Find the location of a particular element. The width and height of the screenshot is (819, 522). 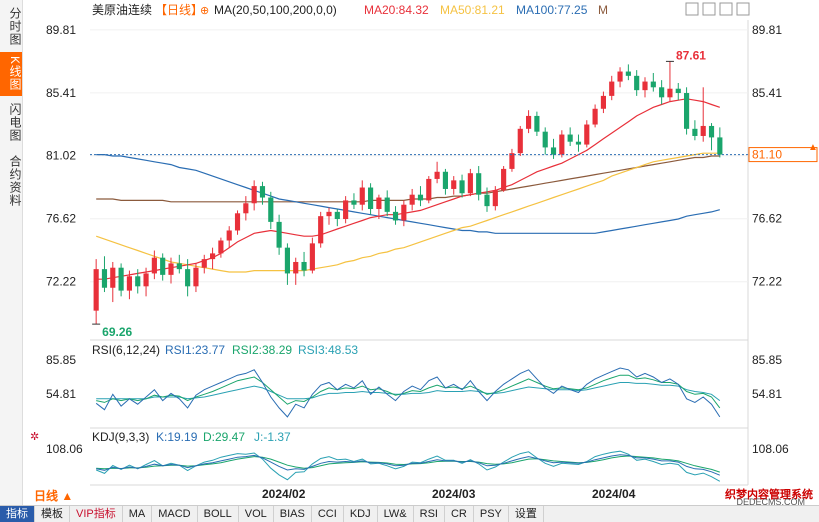

y-tick-label: 85.41 is located at coordinates (767, 93).